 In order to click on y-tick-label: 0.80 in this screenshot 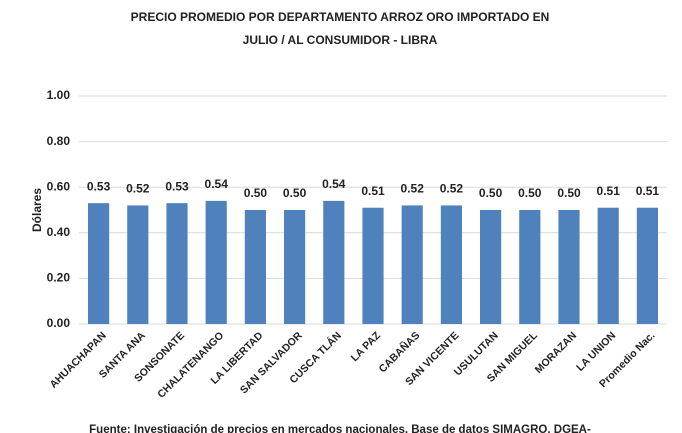, I will do `click(59, 141)`.